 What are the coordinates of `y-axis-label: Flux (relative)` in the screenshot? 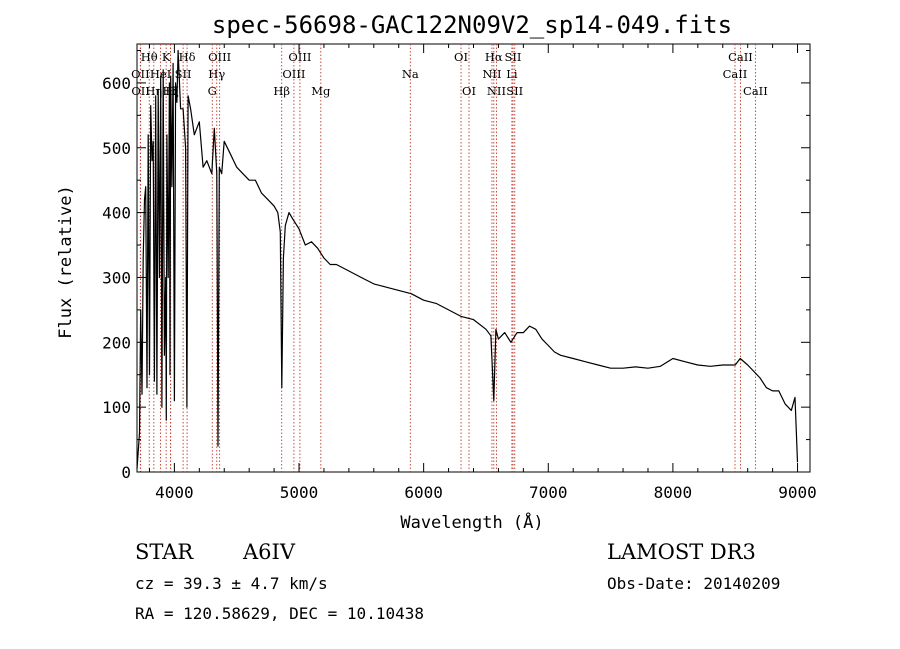 It's located at (66, 262).